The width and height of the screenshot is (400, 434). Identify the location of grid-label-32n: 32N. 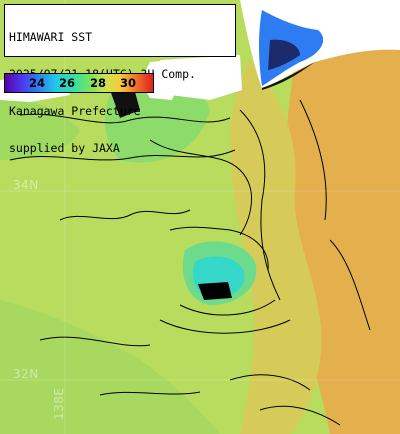
(26, 374).